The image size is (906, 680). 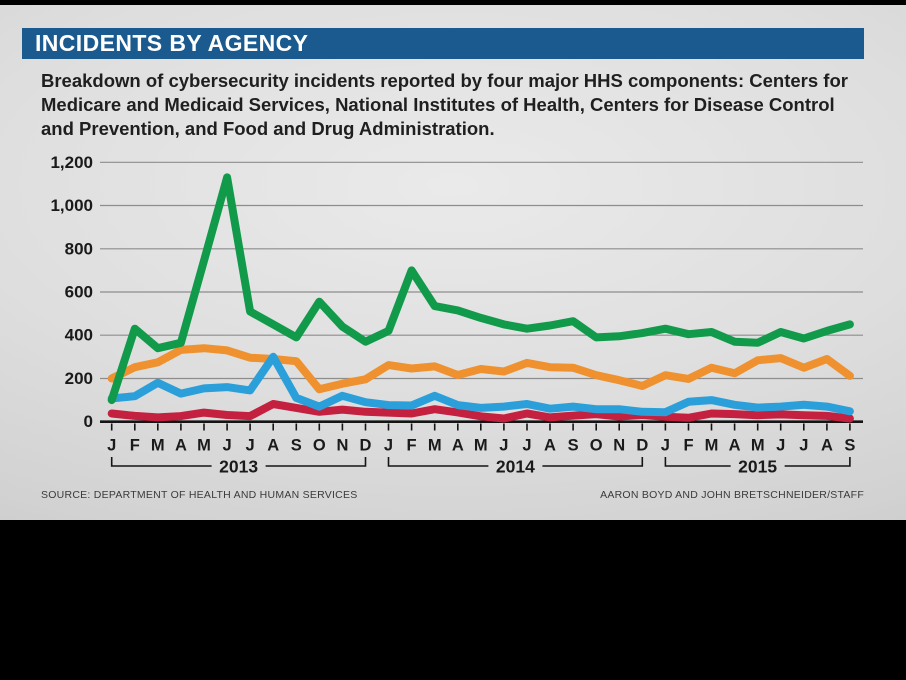 I want to click on line-orange-series, so click(x=480, y=369).